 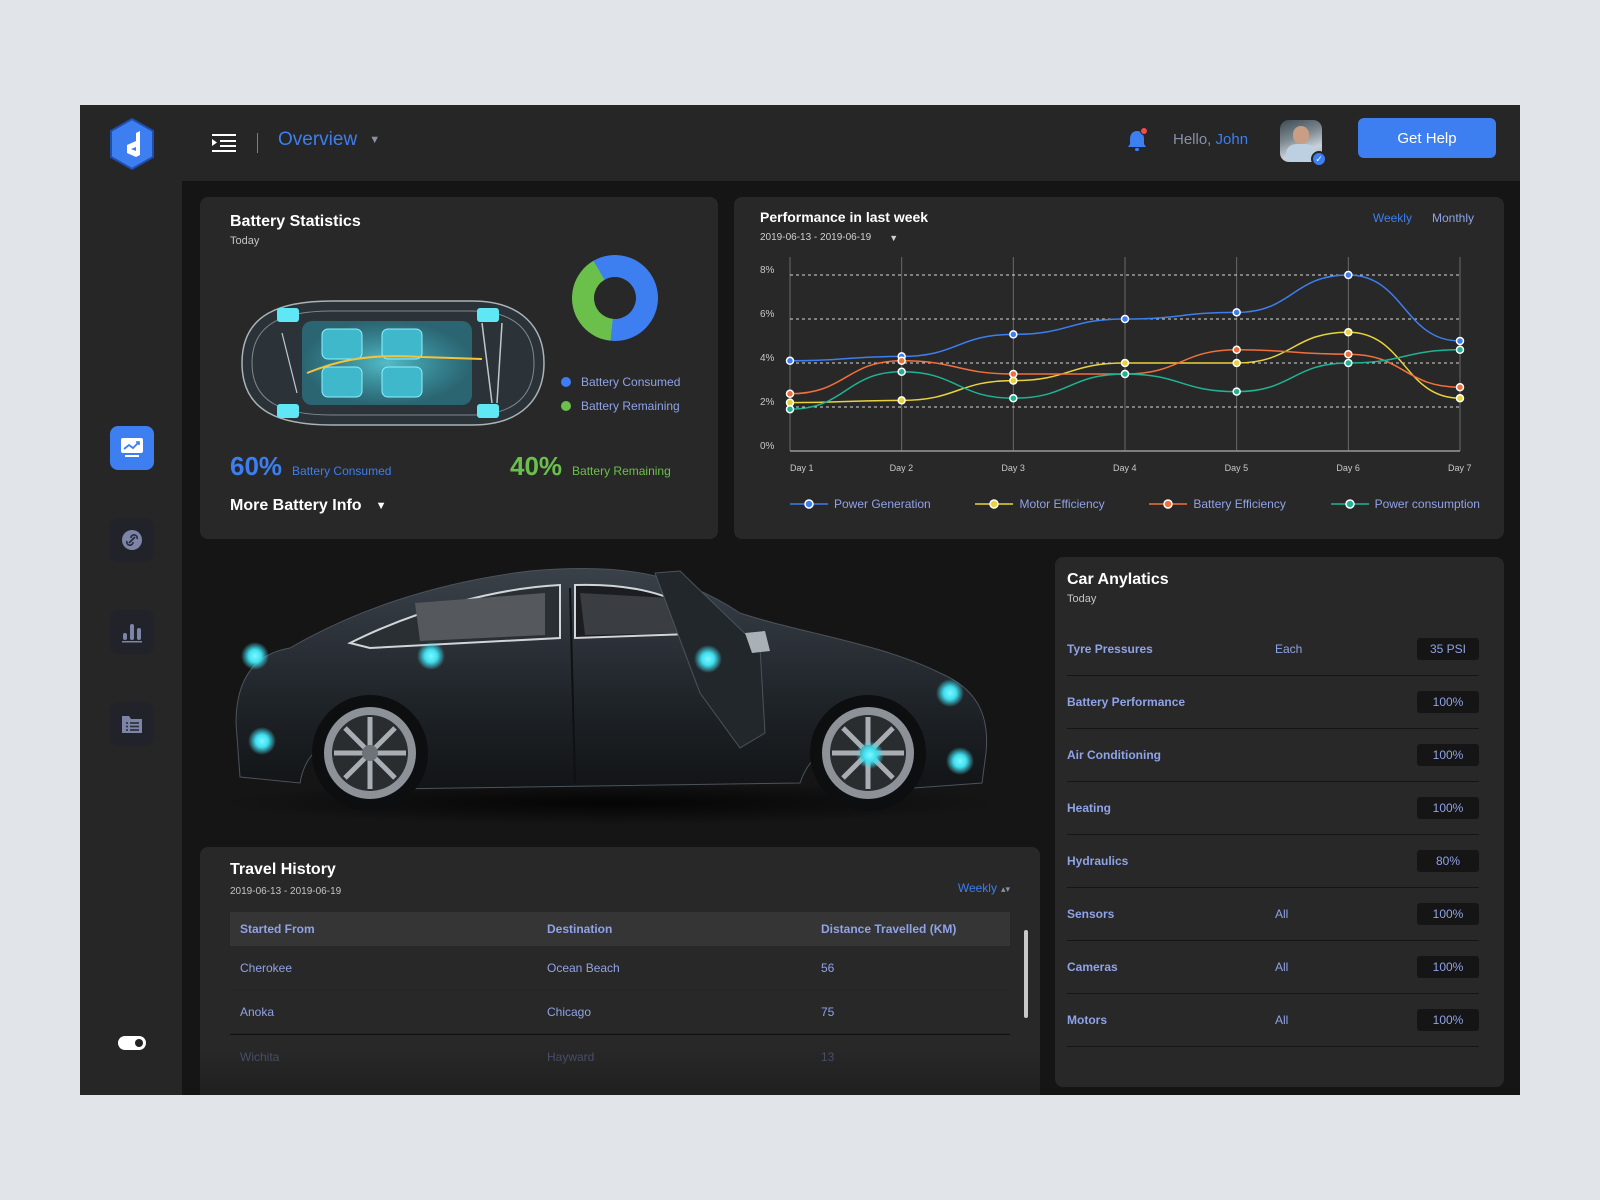 What do you see at coordinates (283, 869) in the screenshot?
I see `card-title: Travel History` at bounding box center [283, 869].